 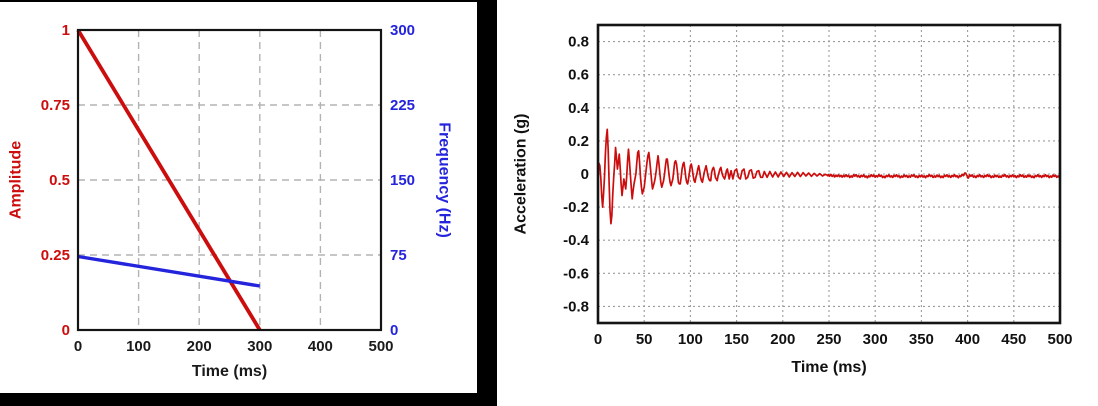 I want to click on y-tick-label: -0.8, so click(x=576, y=306).